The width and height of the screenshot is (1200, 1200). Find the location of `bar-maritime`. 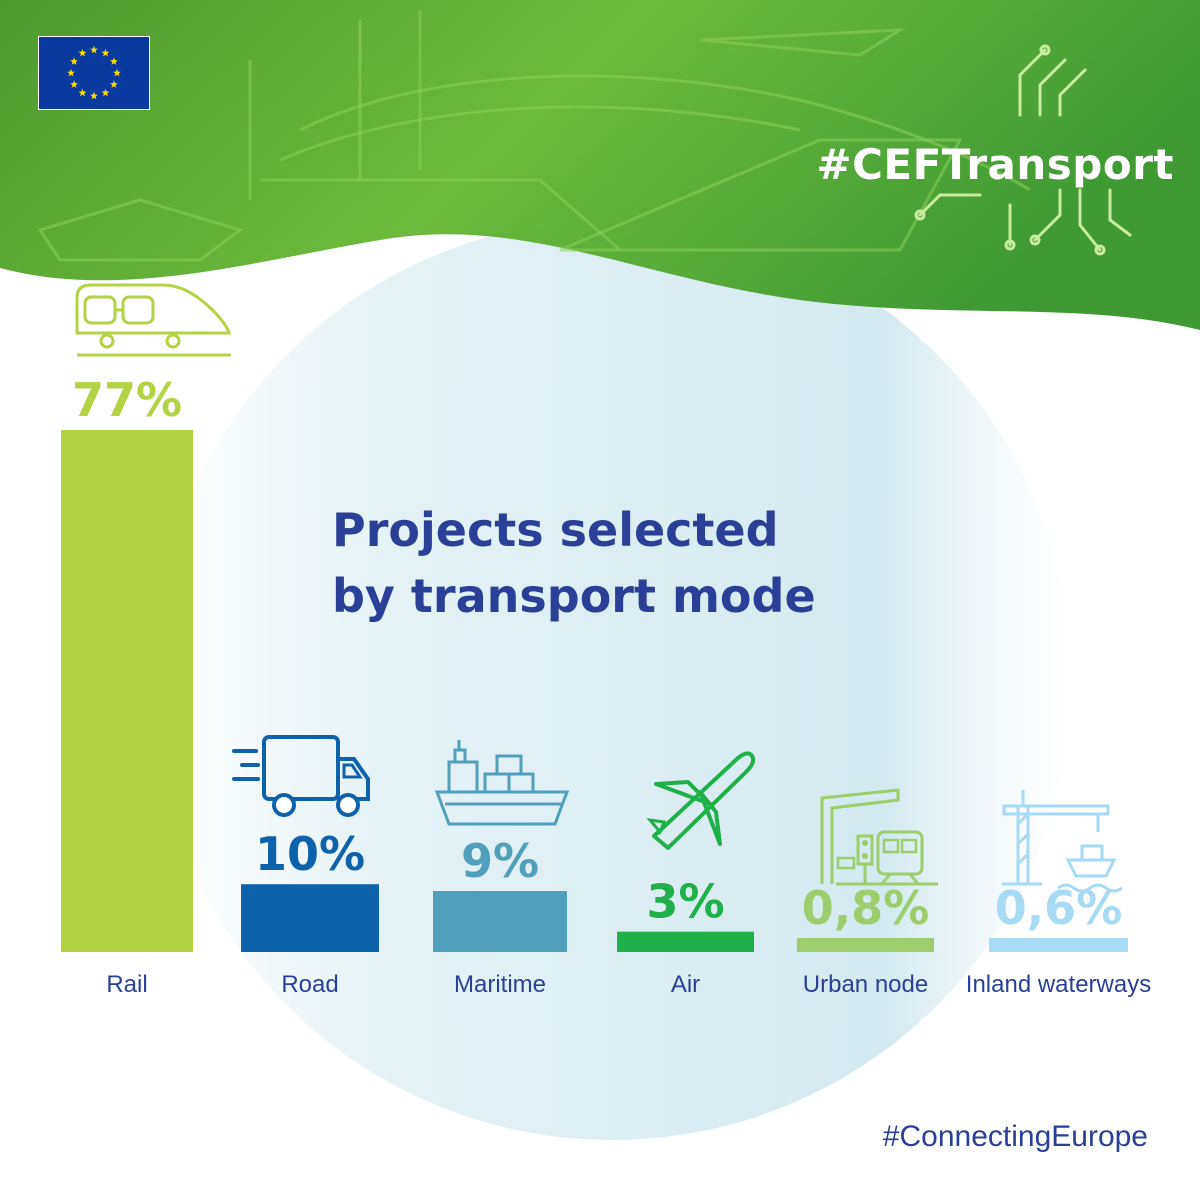

bar-maritime is located at coordinates (500, 921).